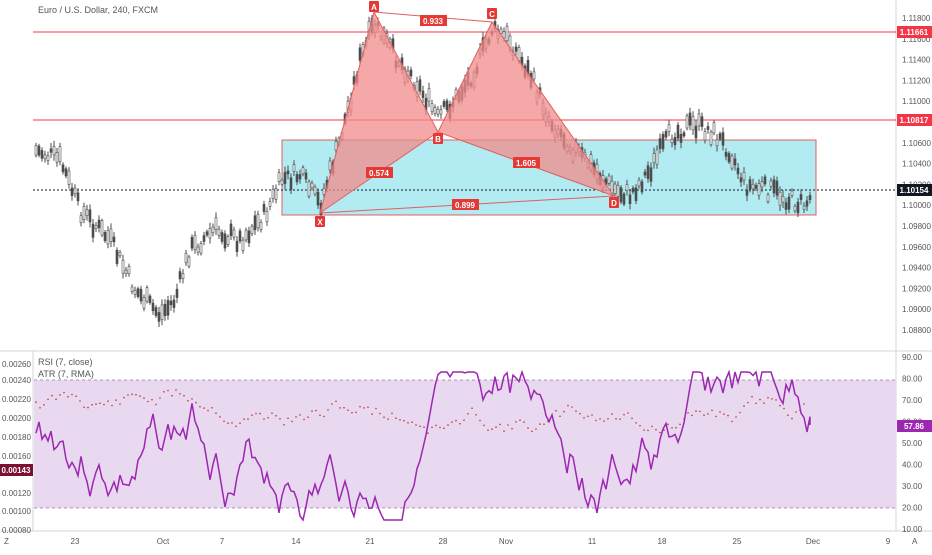 This screenshot has width=932, height=555. Describe the element at coordinates (374, 6) in the screenshot. I see `pattern-point-a: A` at that location.